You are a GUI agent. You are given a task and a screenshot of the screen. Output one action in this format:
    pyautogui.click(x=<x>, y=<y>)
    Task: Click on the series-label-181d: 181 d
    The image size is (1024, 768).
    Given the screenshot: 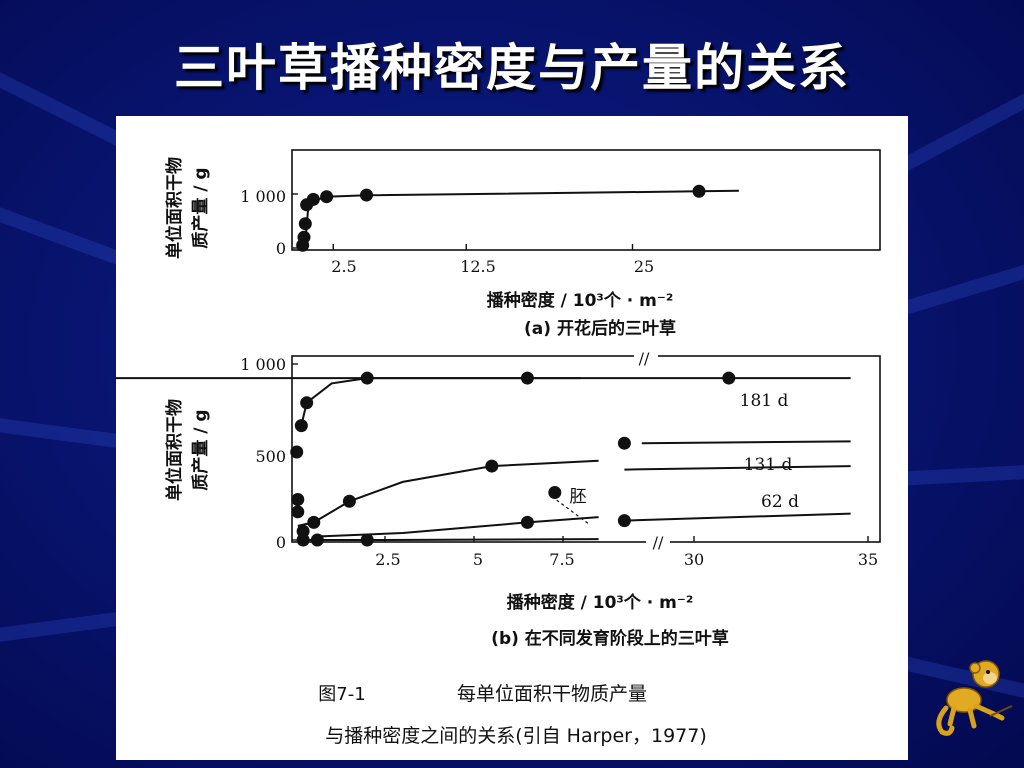 What is the action you would take?
    pyautogui.click(x=764, y=401)
    